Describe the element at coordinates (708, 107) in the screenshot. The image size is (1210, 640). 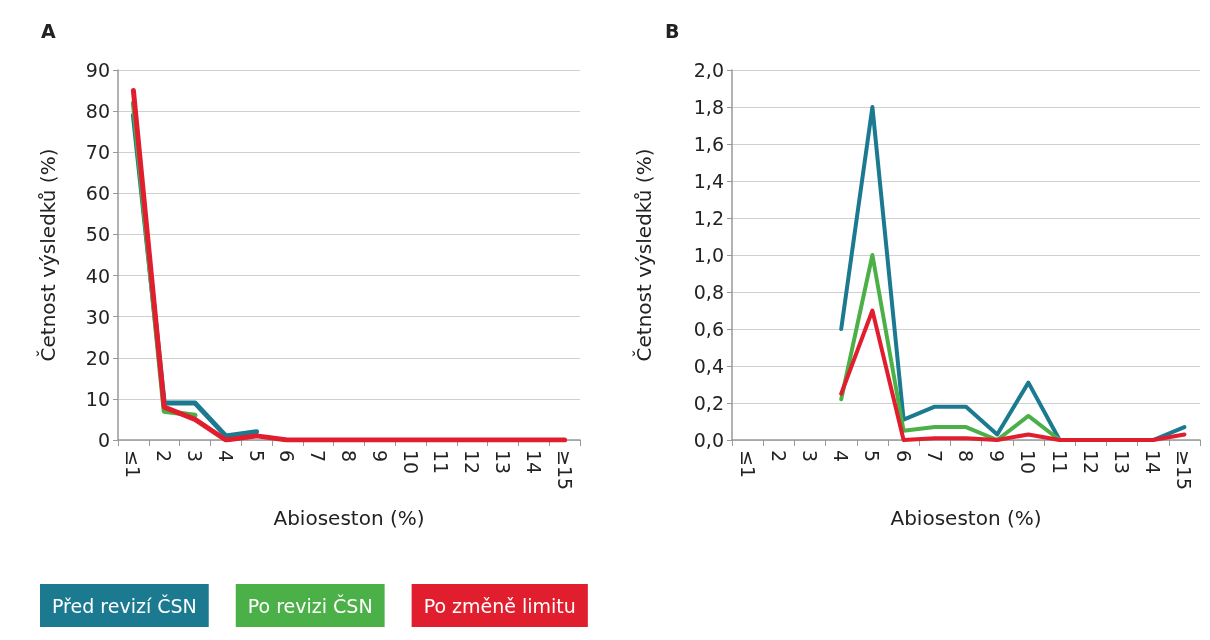
I see `y-tick-label: 1,8` at that location.